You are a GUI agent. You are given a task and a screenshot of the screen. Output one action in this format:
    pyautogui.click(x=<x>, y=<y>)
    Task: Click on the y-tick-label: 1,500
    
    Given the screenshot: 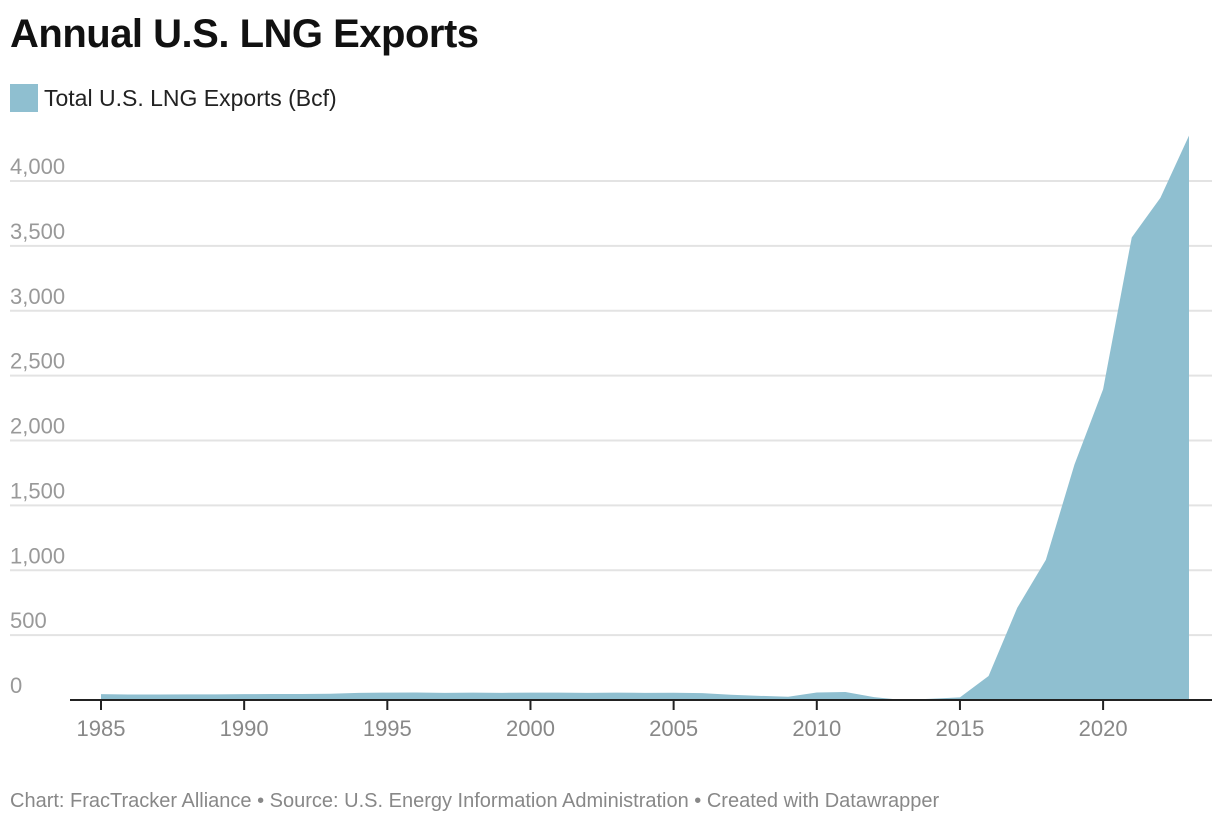 What is the action you would take?
    pyautogui.click(x=37, y=490)
    